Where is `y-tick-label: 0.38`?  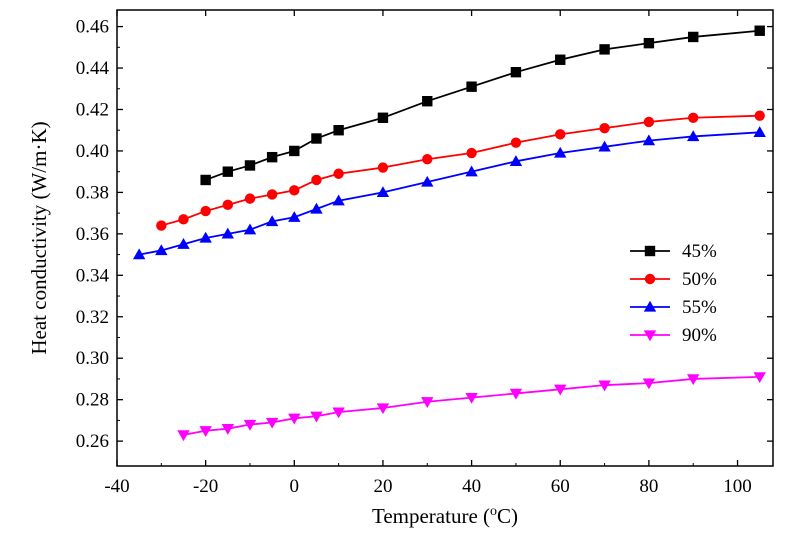
y-tick-label: 0.38 is located at coordinates (92, 192).